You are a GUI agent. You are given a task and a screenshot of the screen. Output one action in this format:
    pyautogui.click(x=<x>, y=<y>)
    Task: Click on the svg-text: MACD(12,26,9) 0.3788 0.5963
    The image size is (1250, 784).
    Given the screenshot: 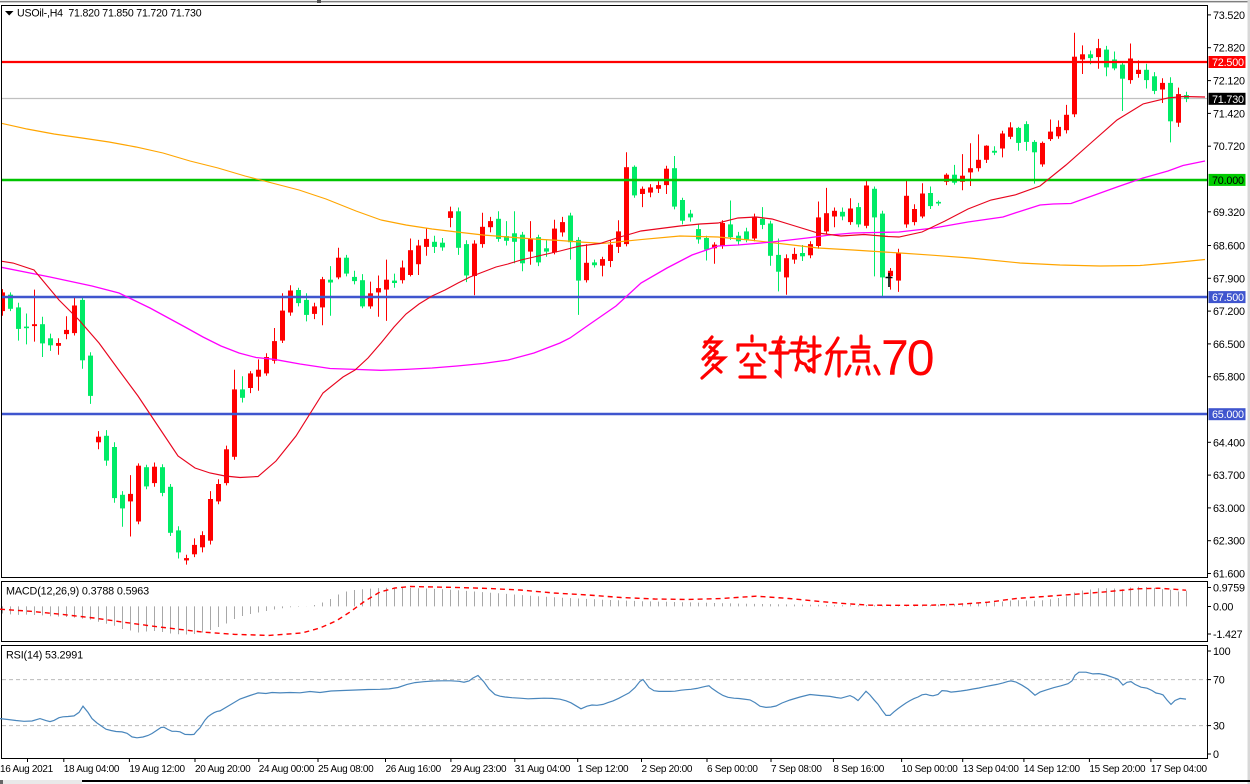 What is the action you would take?
    pyautogui.click(x=77, y=592)
    